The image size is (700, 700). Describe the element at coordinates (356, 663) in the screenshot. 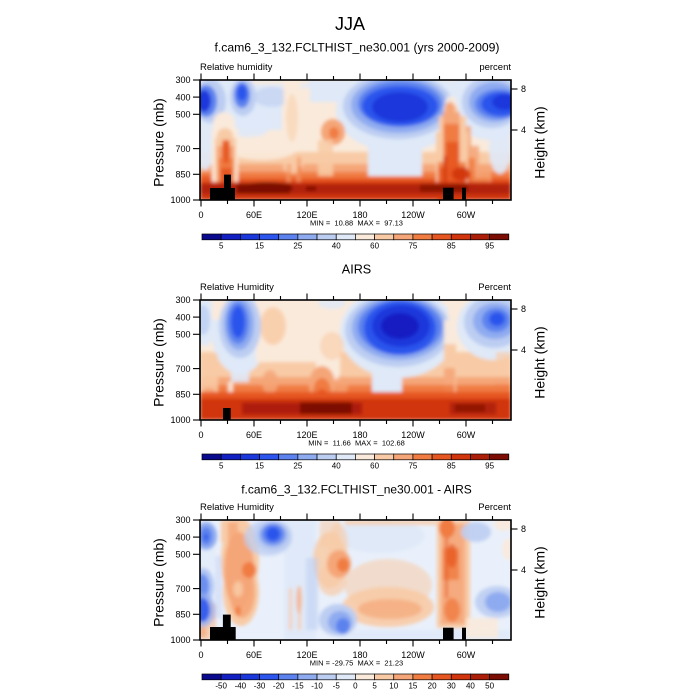

I see `svg-text: MIN = -29.75 MAX = 21.23` at that location.